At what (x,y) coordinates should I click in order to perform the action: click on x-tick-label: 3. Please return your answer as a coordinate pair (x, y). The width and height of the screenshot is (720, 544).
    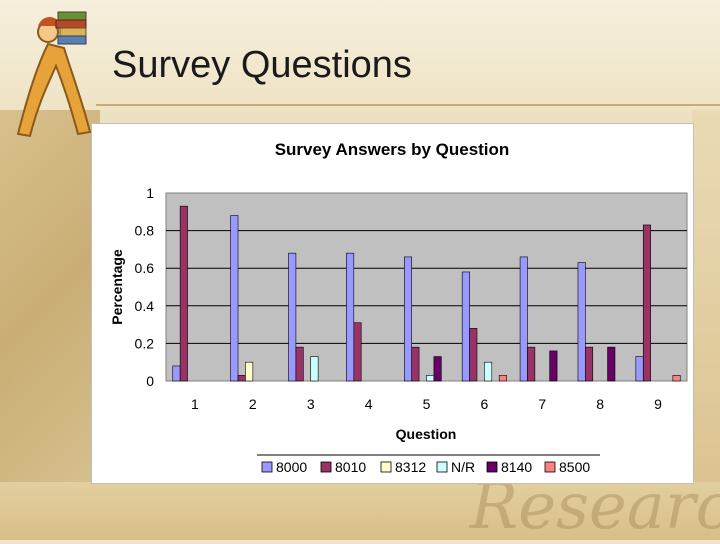
    Looking at the image, I should click on (311, 404).